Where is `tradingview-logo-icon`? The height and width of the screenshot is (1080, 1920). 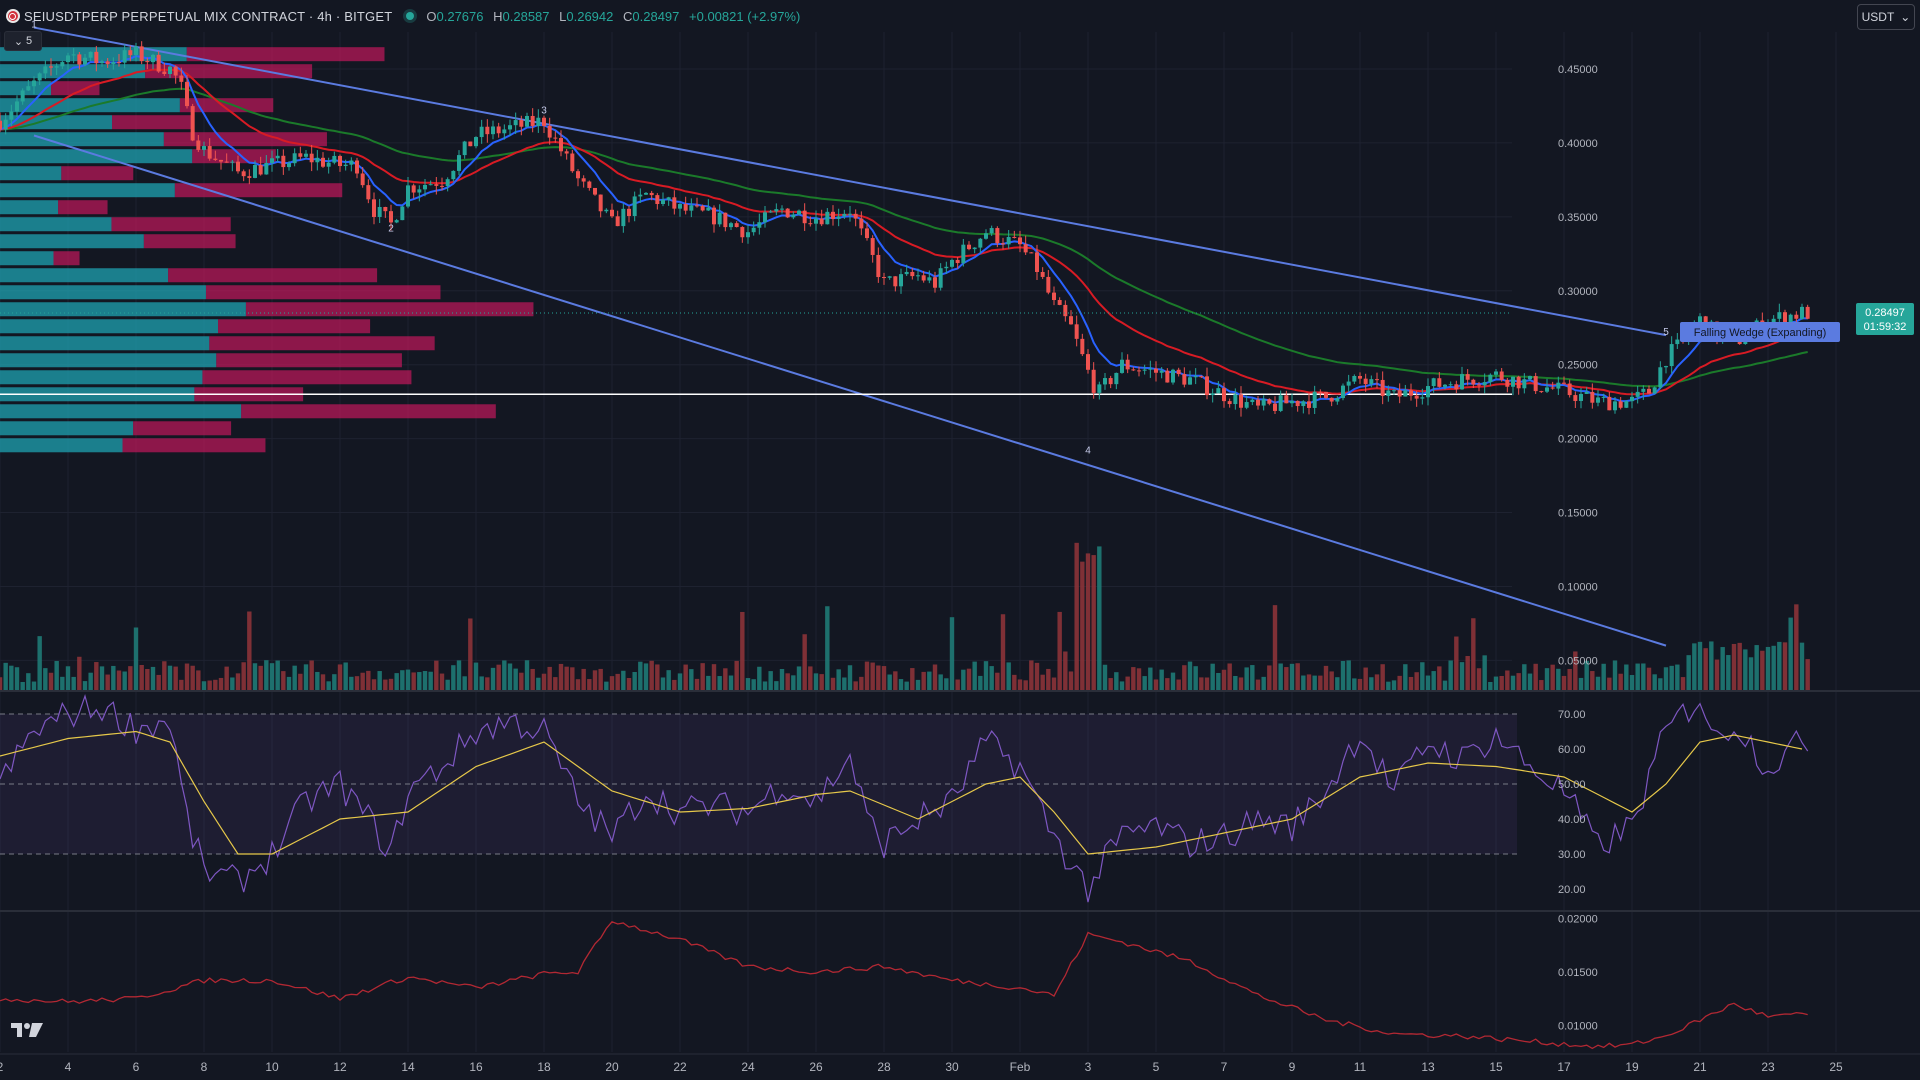
tradingview-logo-icon is located at coordinates (27, 1030).